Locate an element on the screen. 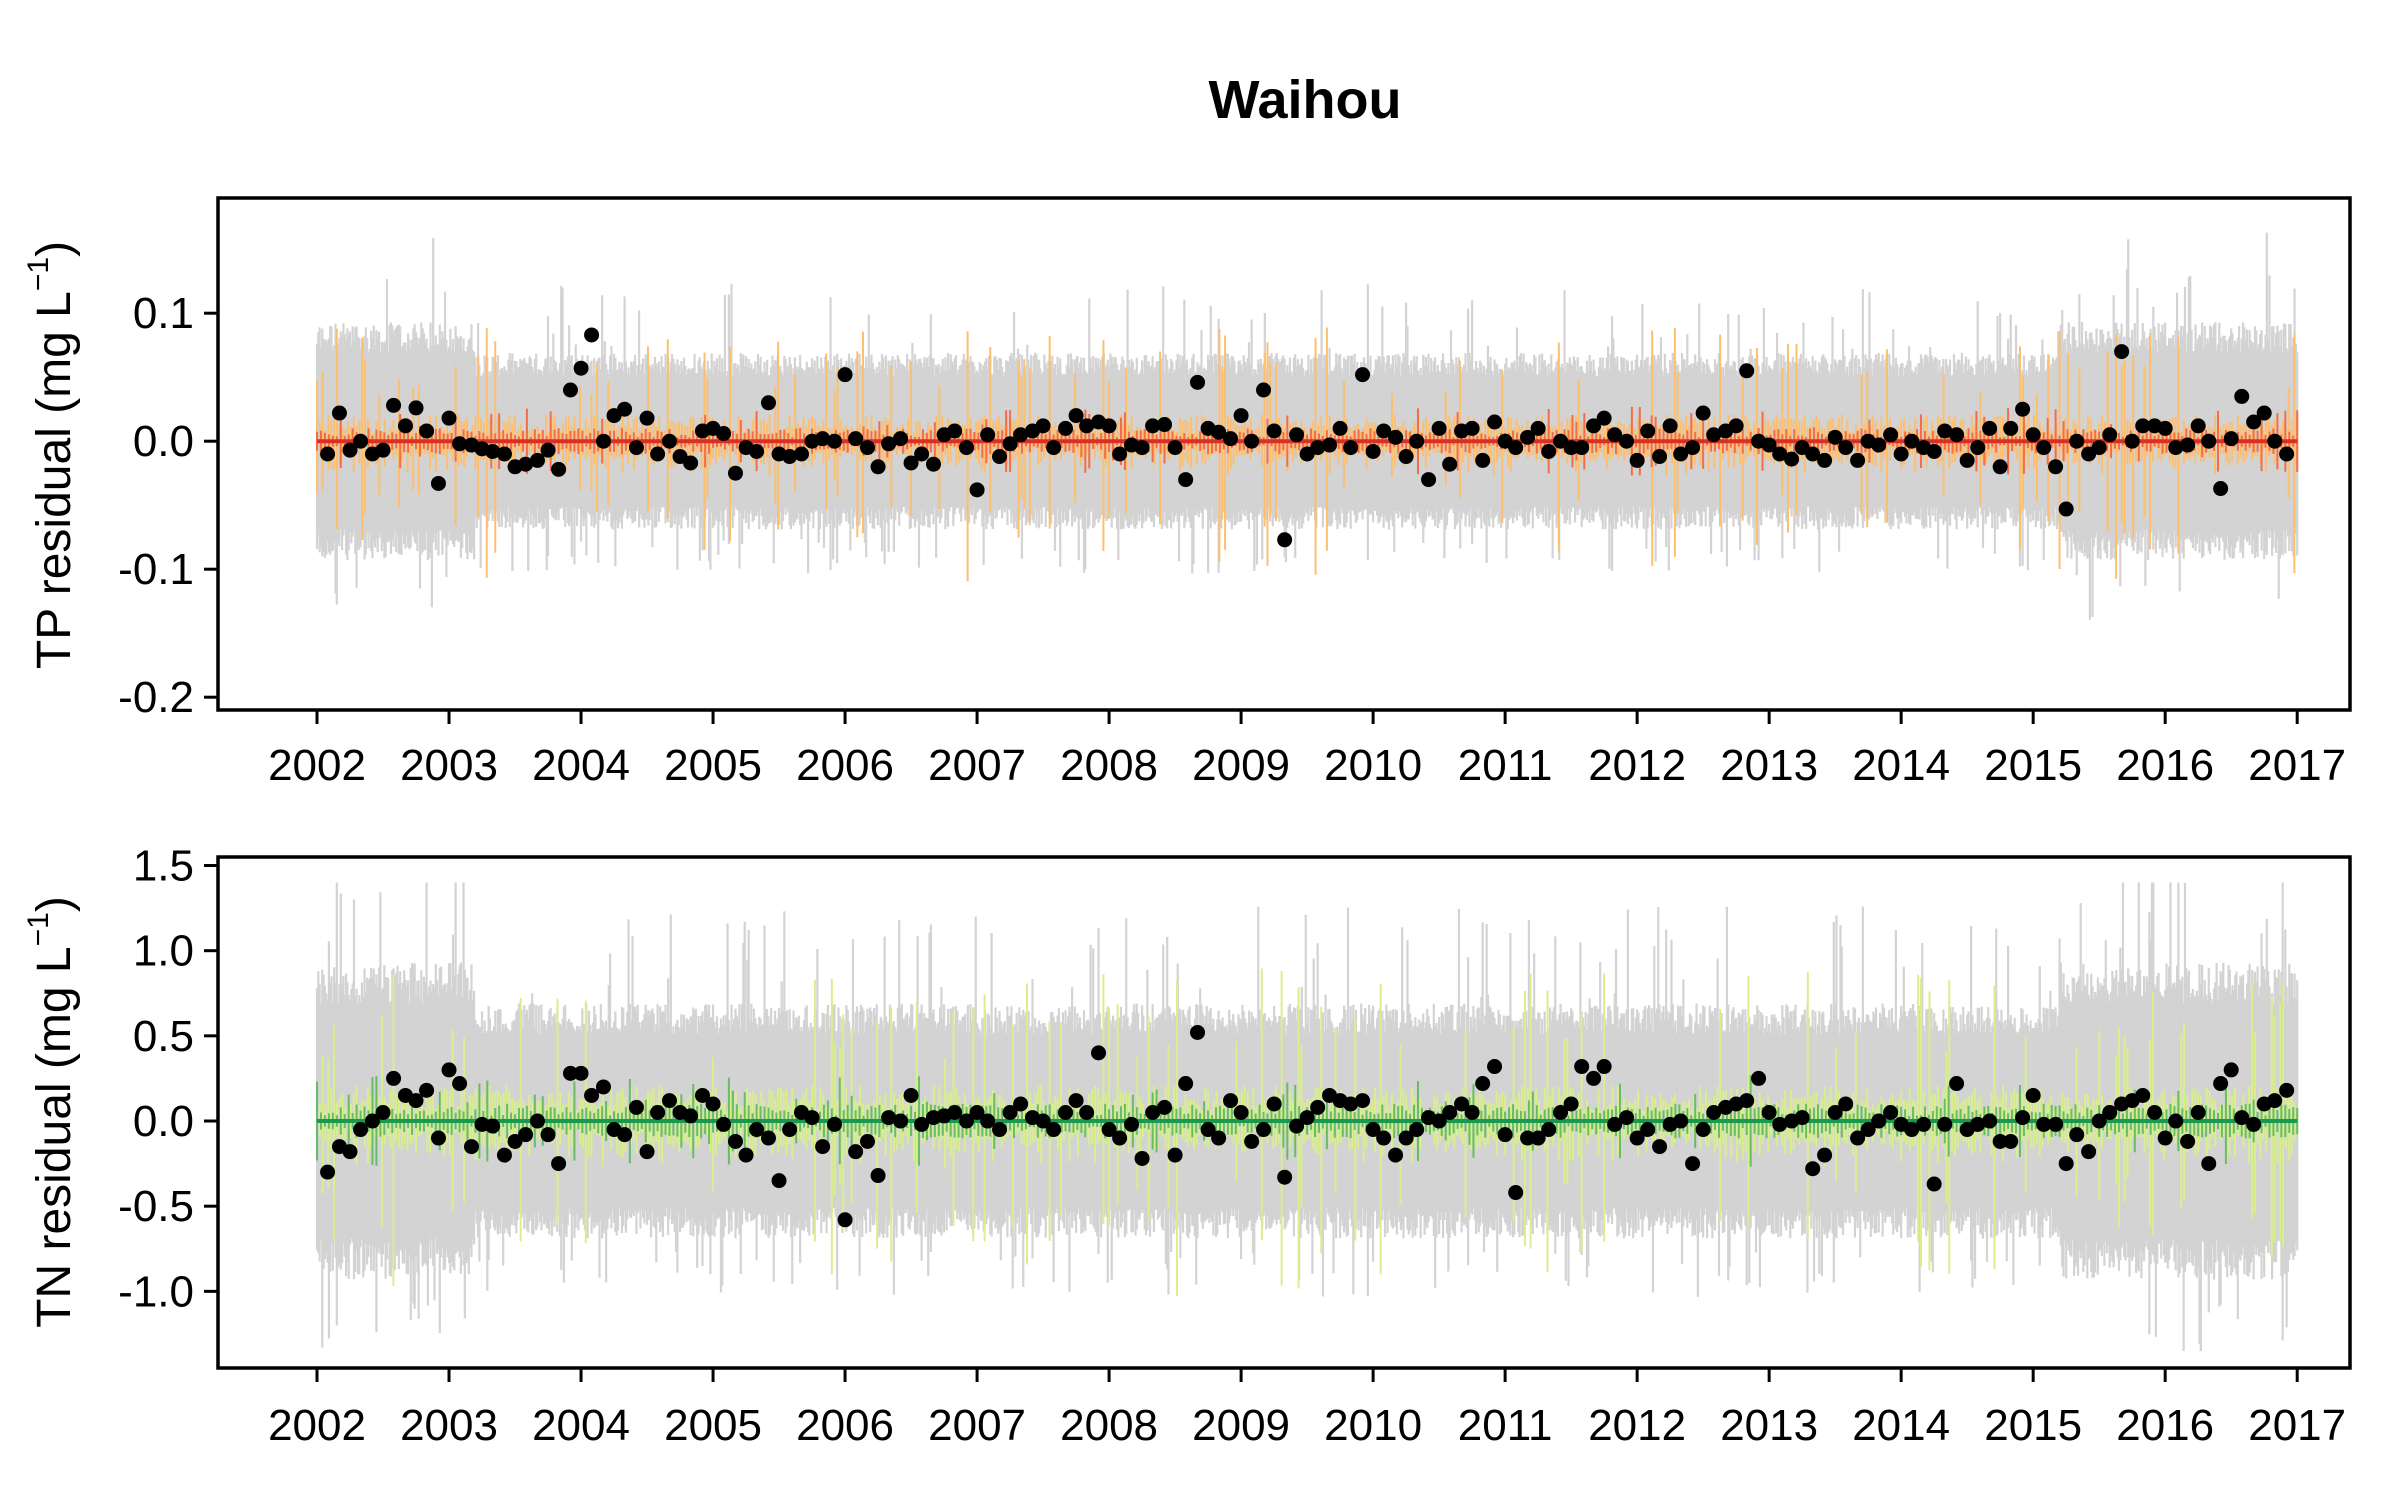  x-tick-label: 2003 is located at coordinates (449, 765).